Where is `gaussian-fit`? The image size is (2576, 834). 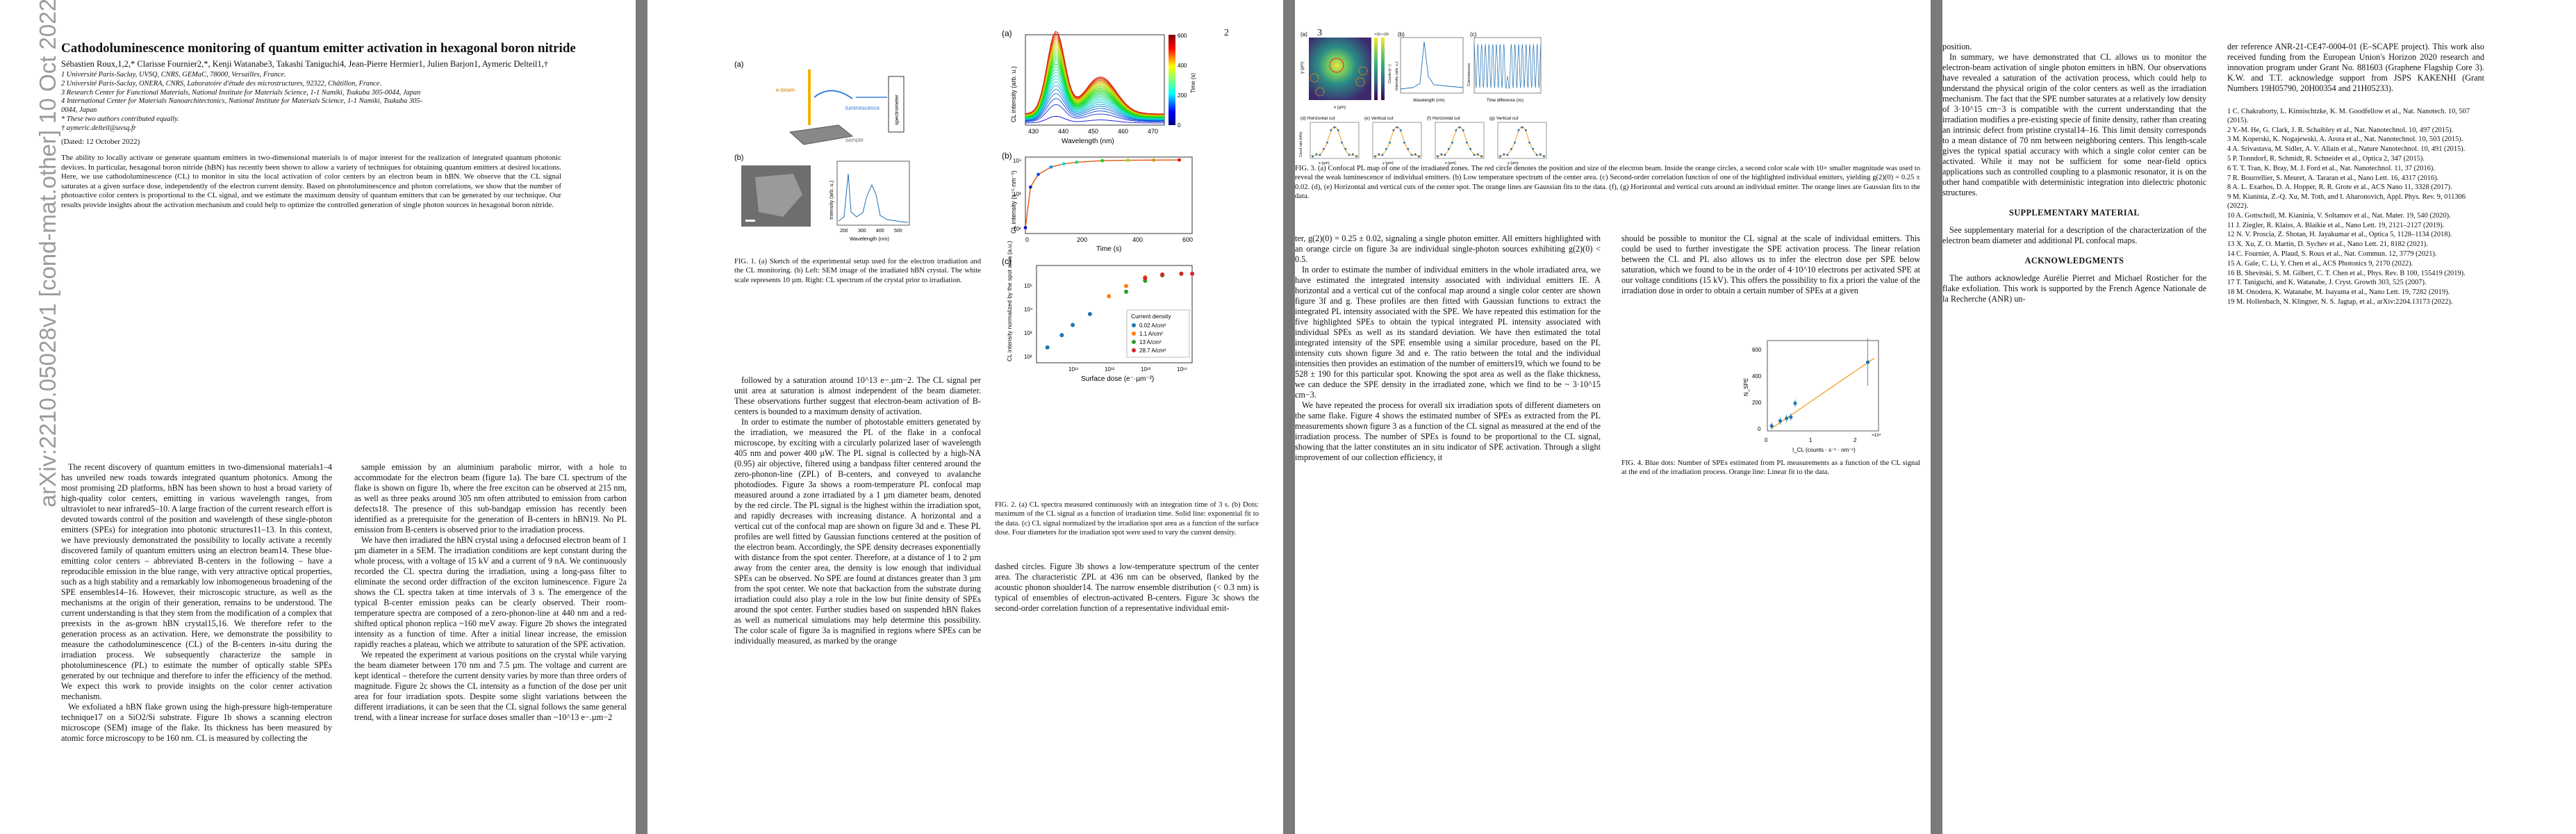
gaussian-fit is located at coordinates (1459, 141).